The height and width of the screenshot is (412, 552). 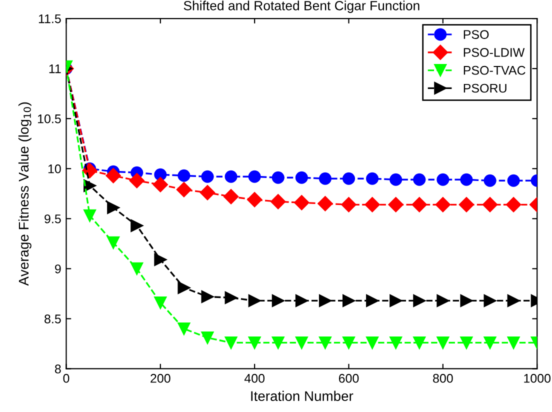 I want to click on y-tick-label: 9.5, so click(x=52, y=219).